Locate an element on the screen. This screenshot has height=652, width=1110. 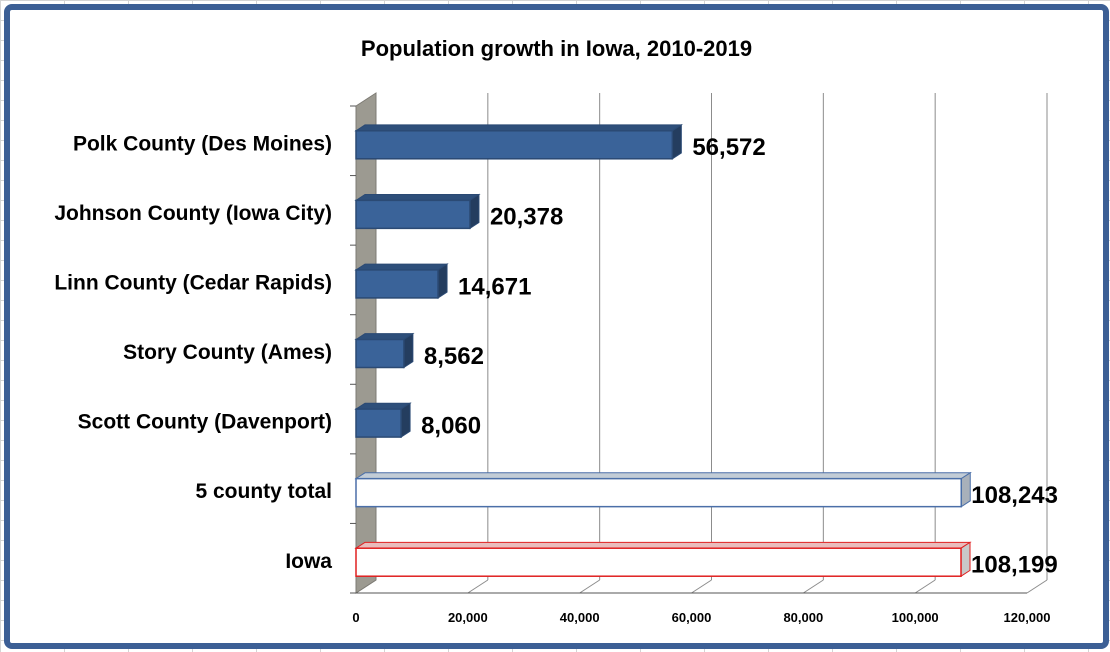
x-tick-label: 60,000 is located at coordinates (692, 617).